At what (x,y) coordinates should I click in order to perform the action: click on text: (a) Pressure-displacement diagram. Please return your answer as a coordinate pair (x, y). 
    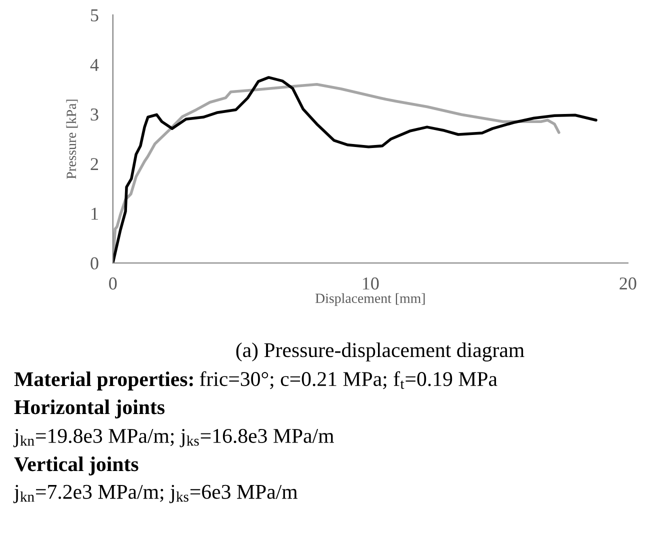
    Looking at the image, I should click on (380, 352).